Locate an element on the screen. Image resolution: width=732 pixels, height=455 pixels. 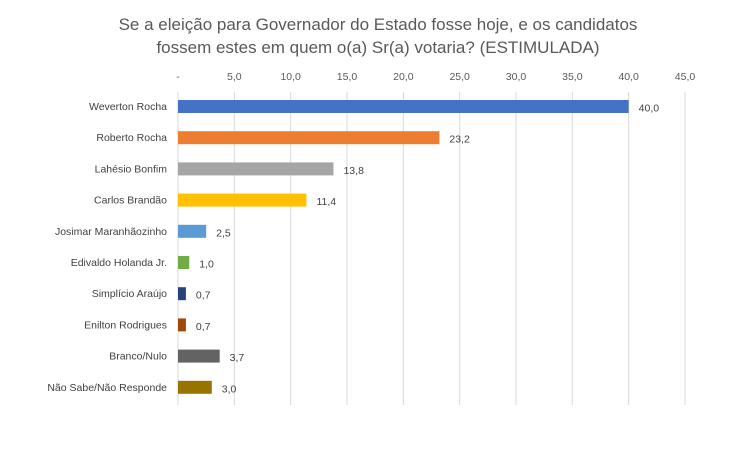
category-label: Lahésio Bonfim is located at coordinates (131, 169).